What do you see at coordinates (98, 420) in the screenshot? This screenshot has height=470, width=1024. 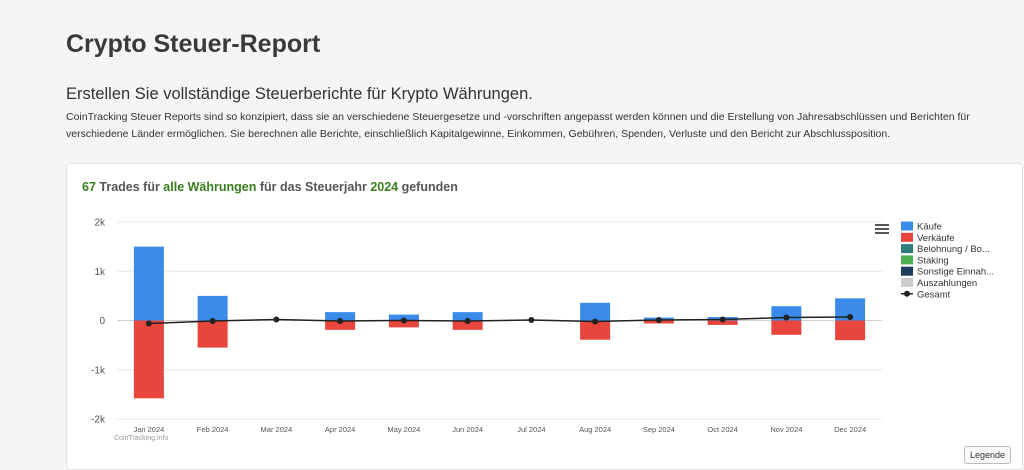 I see `y-tick-label: -2k` at bounding box center [98, 420].